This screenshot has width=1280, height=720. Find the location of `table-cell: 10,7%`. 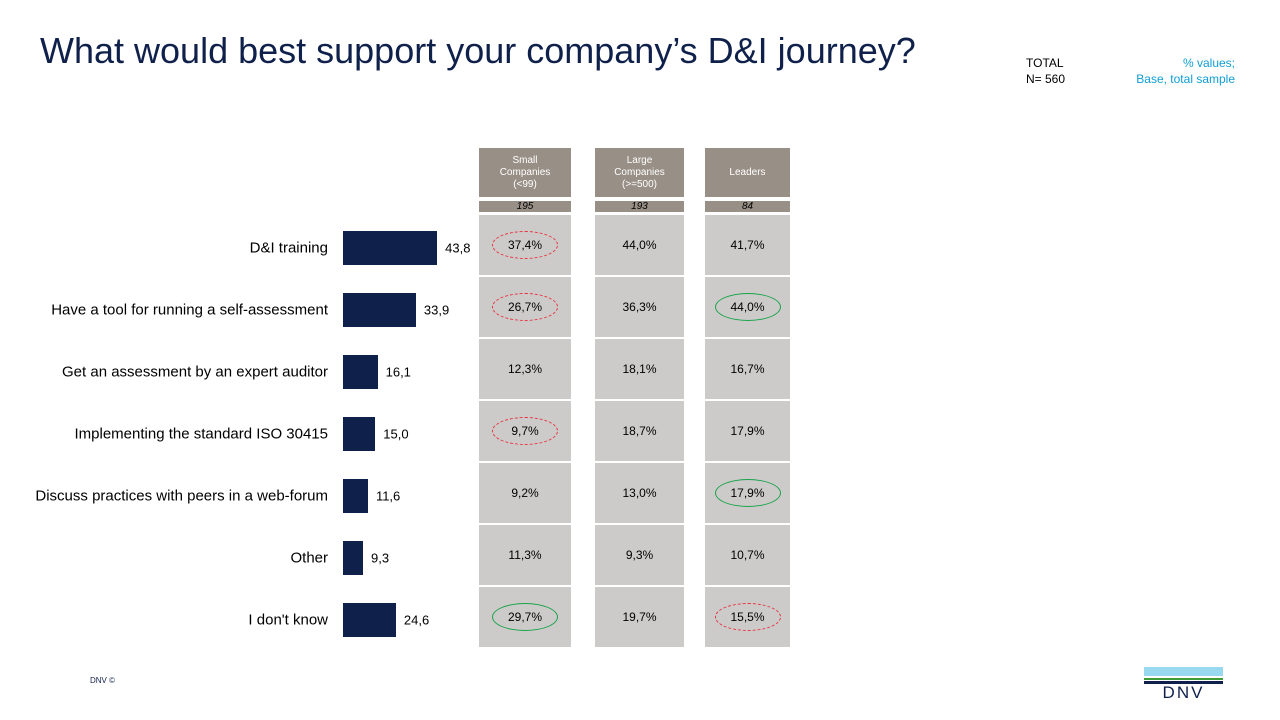

table-cell: 10,7% is located at coordinates (747, 555).